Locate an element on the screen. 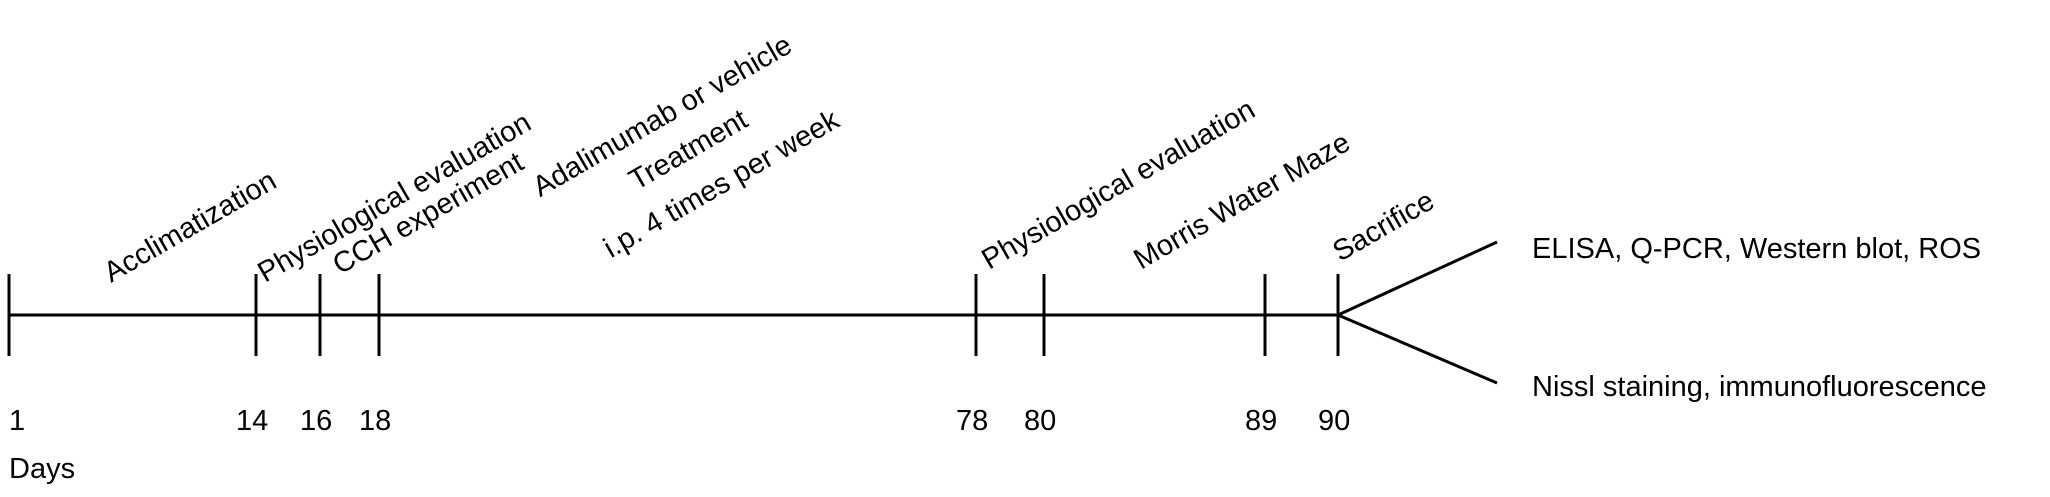 The width and height of the screenshot is (2050, 497). outcome-label: ELISA, Q-PCR, Western blot, ROS is located at coordinates (1756, 249).